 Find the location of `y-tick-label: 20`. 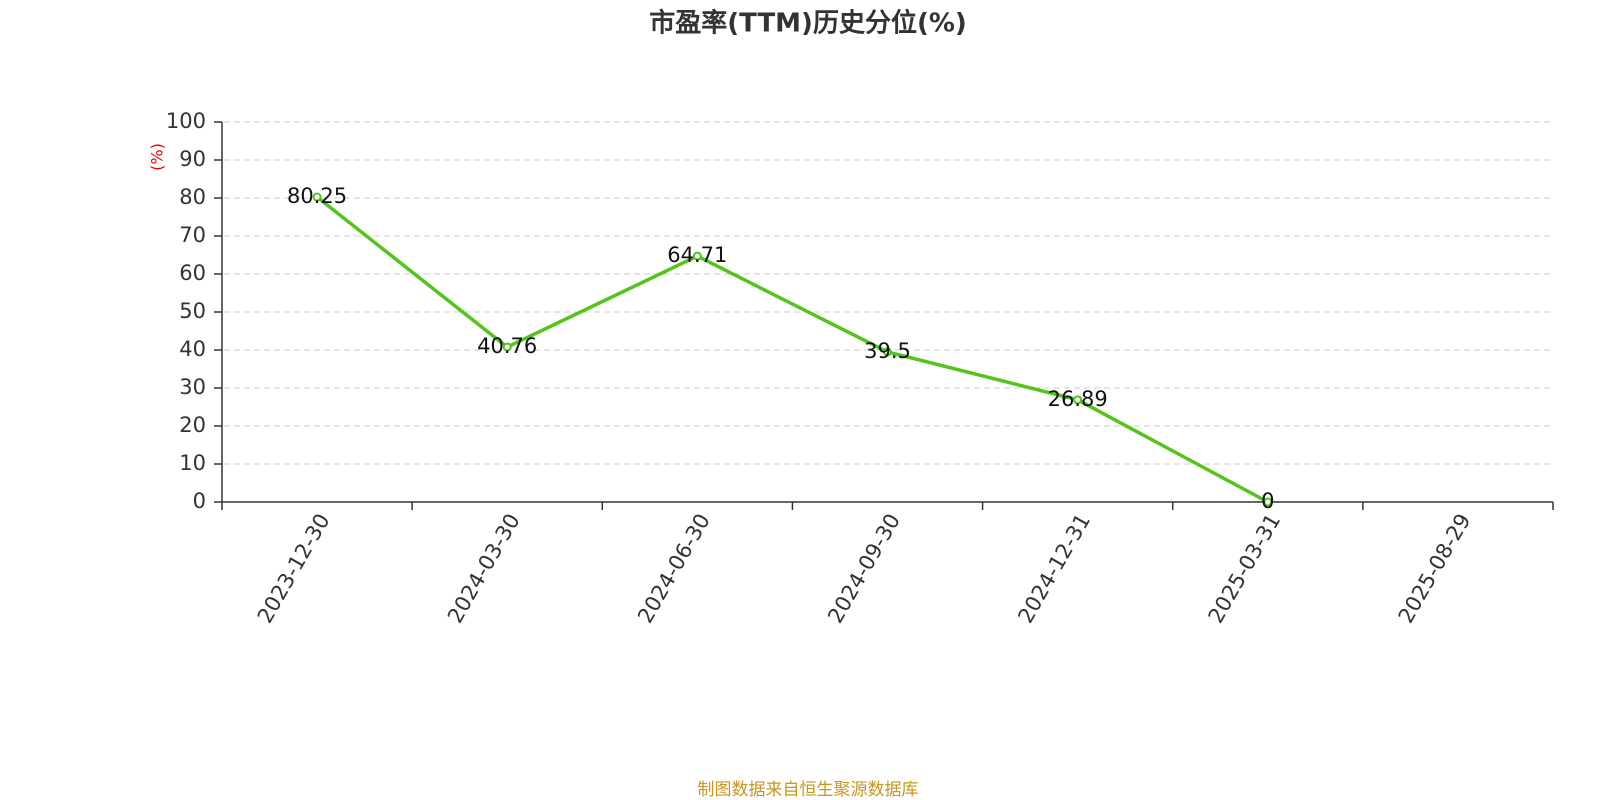

y-tick-label: 20 is located at coordinates (192, 425).